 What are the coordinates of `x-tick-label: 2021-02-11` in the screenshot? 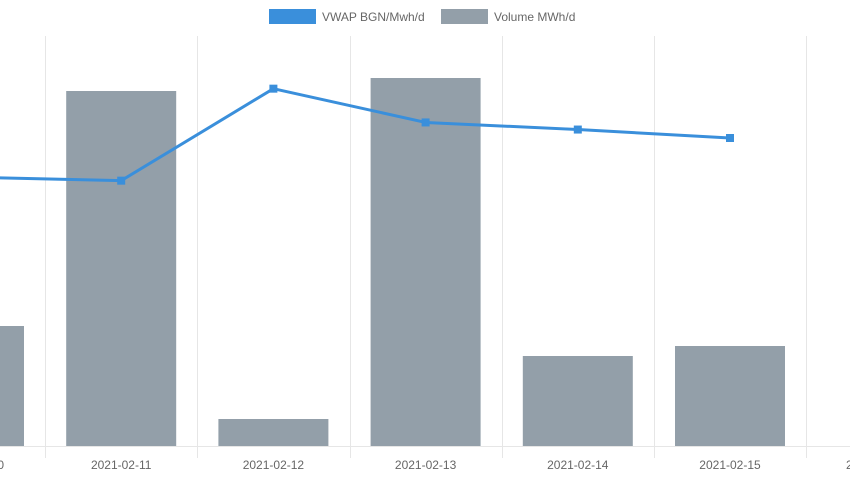 It's located at (121, 465).